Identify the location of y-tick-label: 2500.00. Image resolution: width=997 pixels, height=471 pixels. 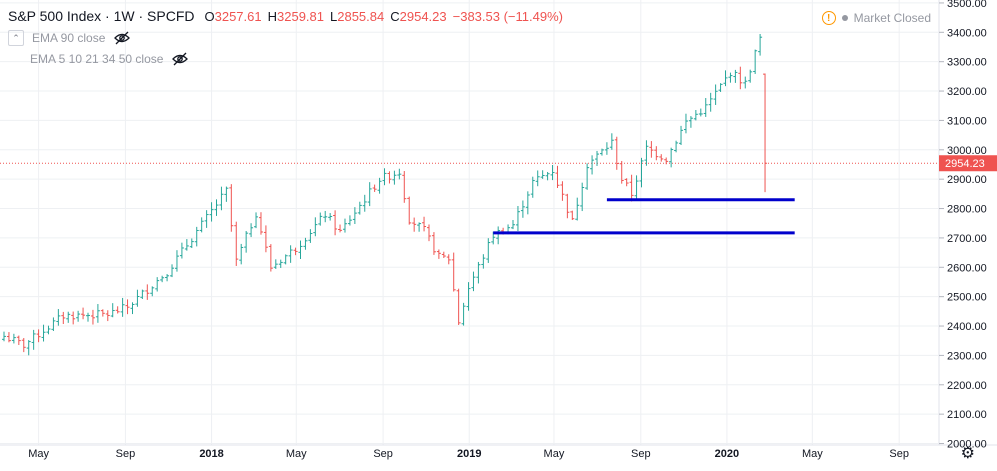
(967, 298).